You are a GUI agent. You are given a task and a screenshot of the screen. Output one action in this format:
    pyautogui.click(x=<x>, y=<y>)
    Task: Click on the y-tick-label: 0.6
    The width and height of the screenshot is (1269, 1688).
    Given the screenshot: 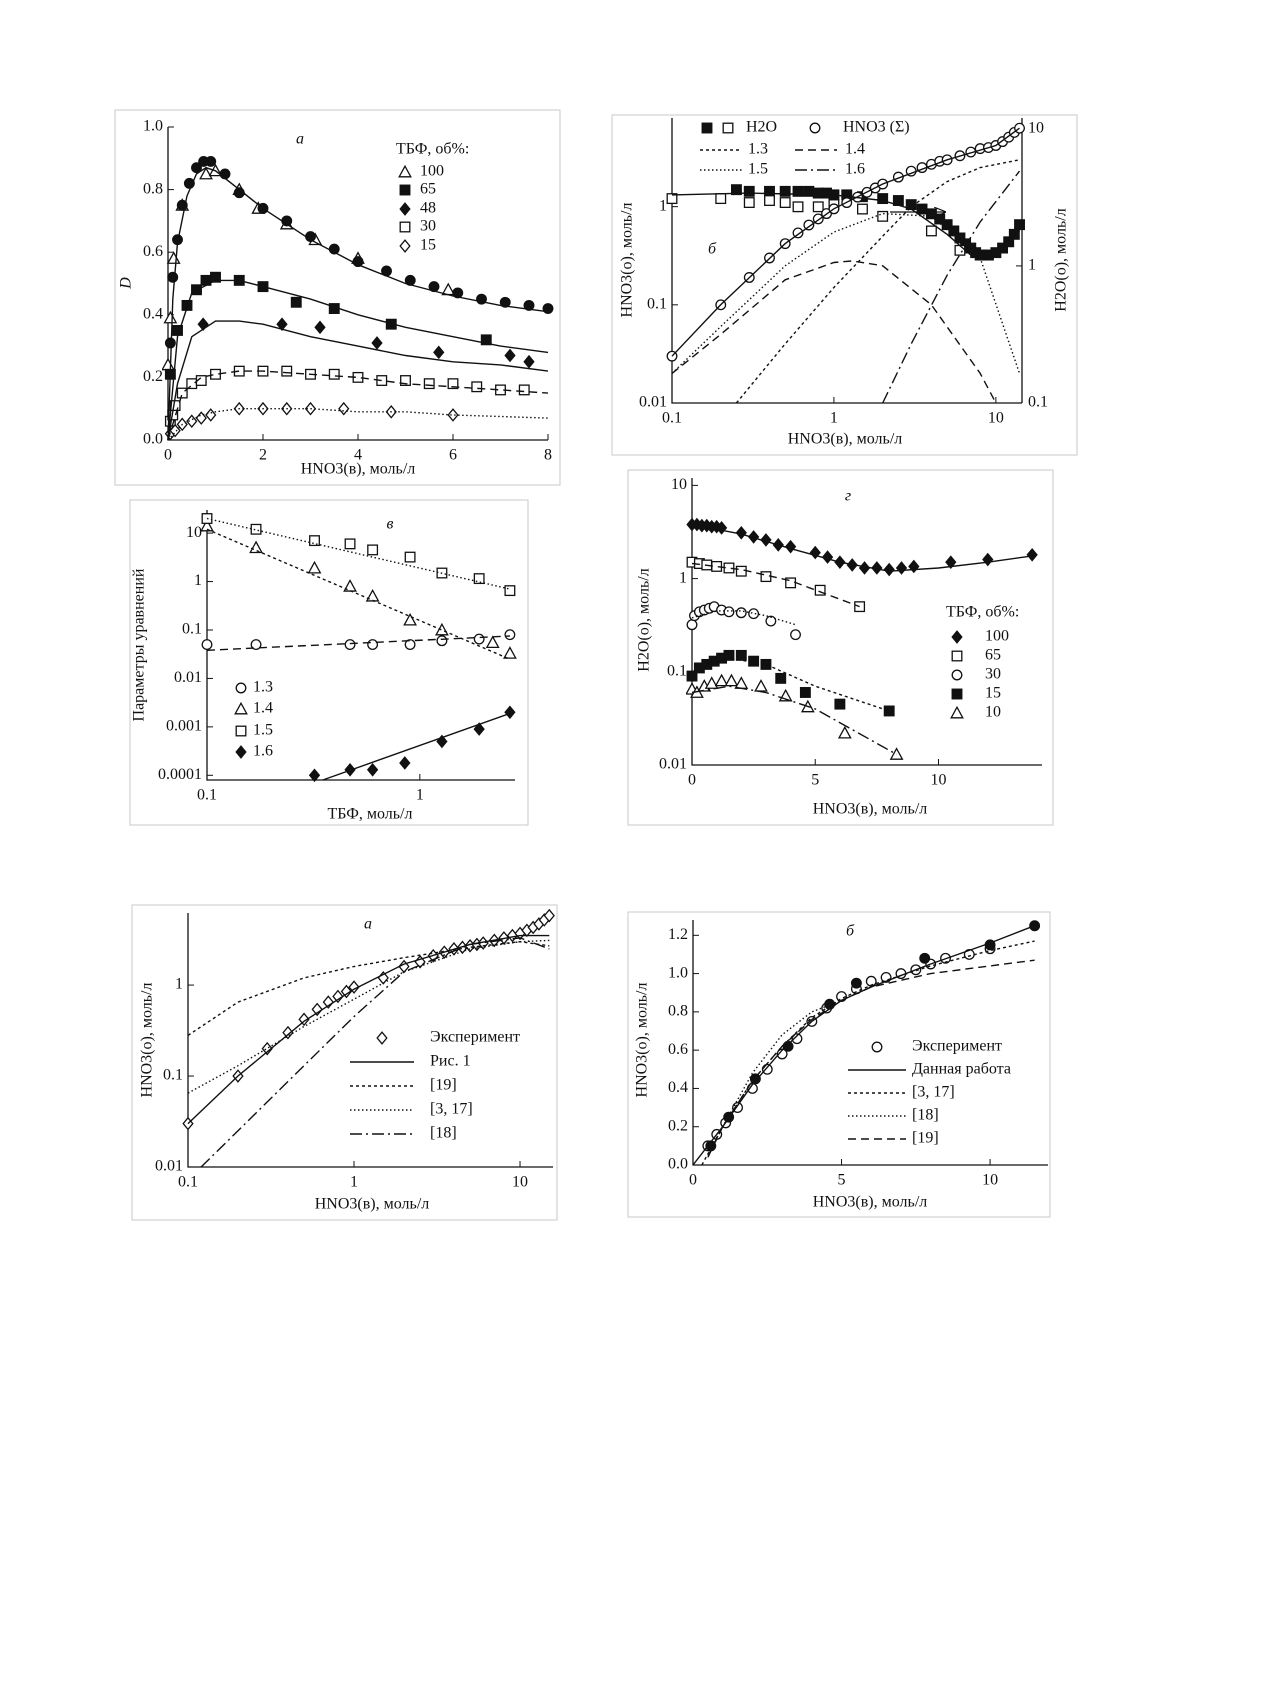 What is the action you would take?
    pyautogui.click(x=678, y=1049)
    